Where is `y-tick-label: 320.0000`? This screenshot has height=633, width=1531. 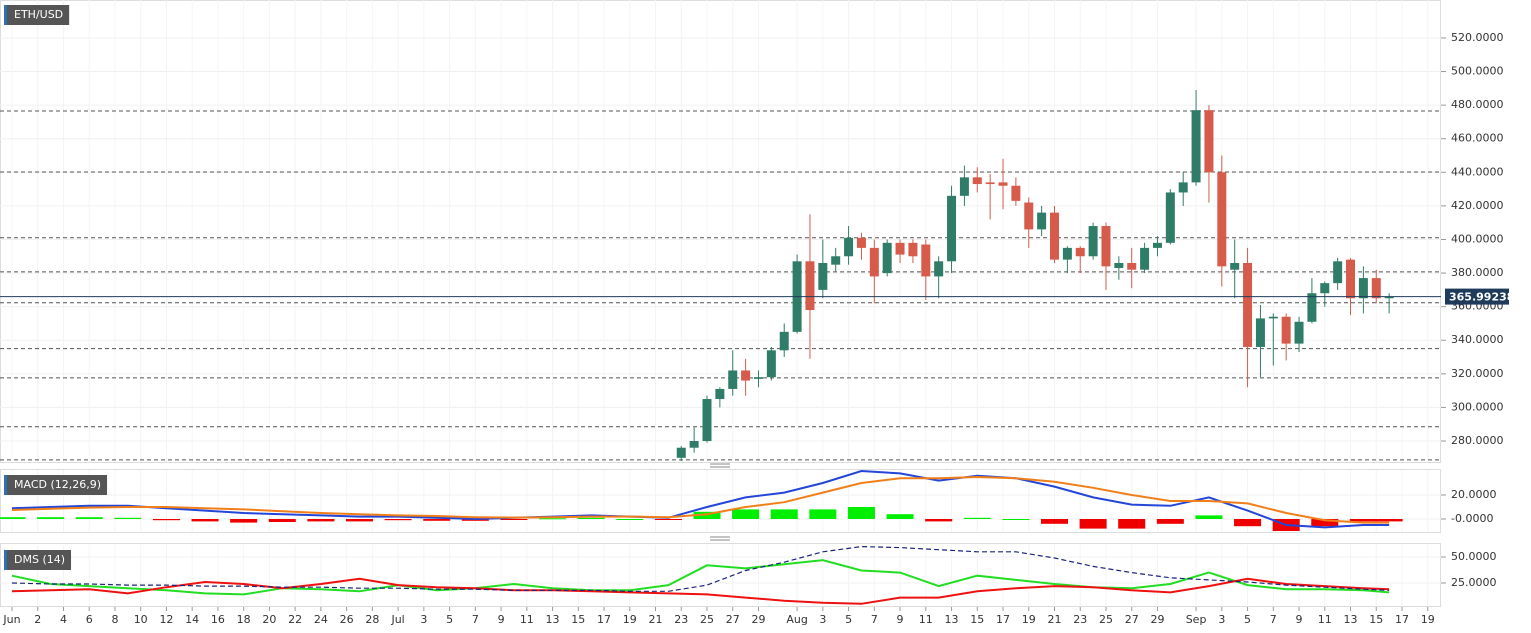
y-tick-label: 320.0000 is located at coordinates (1477, 373).